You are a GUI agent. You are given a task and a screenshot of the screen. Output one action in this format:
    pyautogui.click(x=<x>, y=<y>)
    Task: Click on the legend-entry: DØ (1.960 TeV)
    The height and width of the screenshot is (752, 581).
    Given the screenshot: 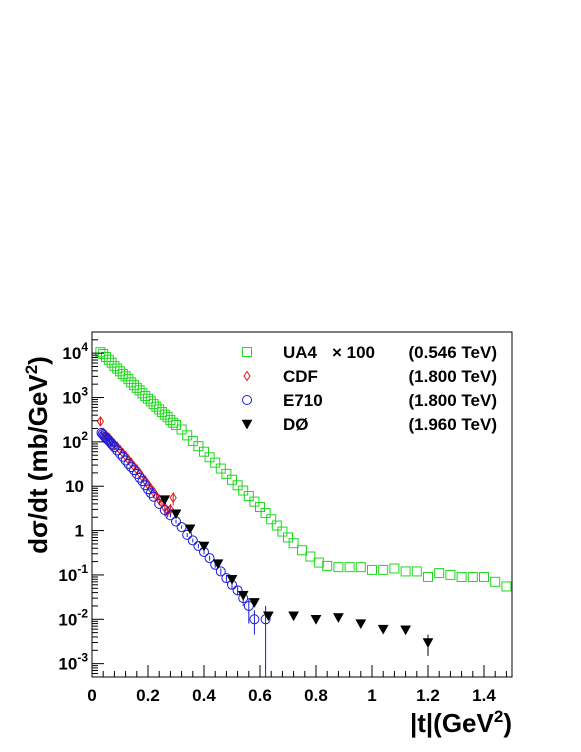 What is the action you would take?
    pyautogui.click(x=369, y=424)
    